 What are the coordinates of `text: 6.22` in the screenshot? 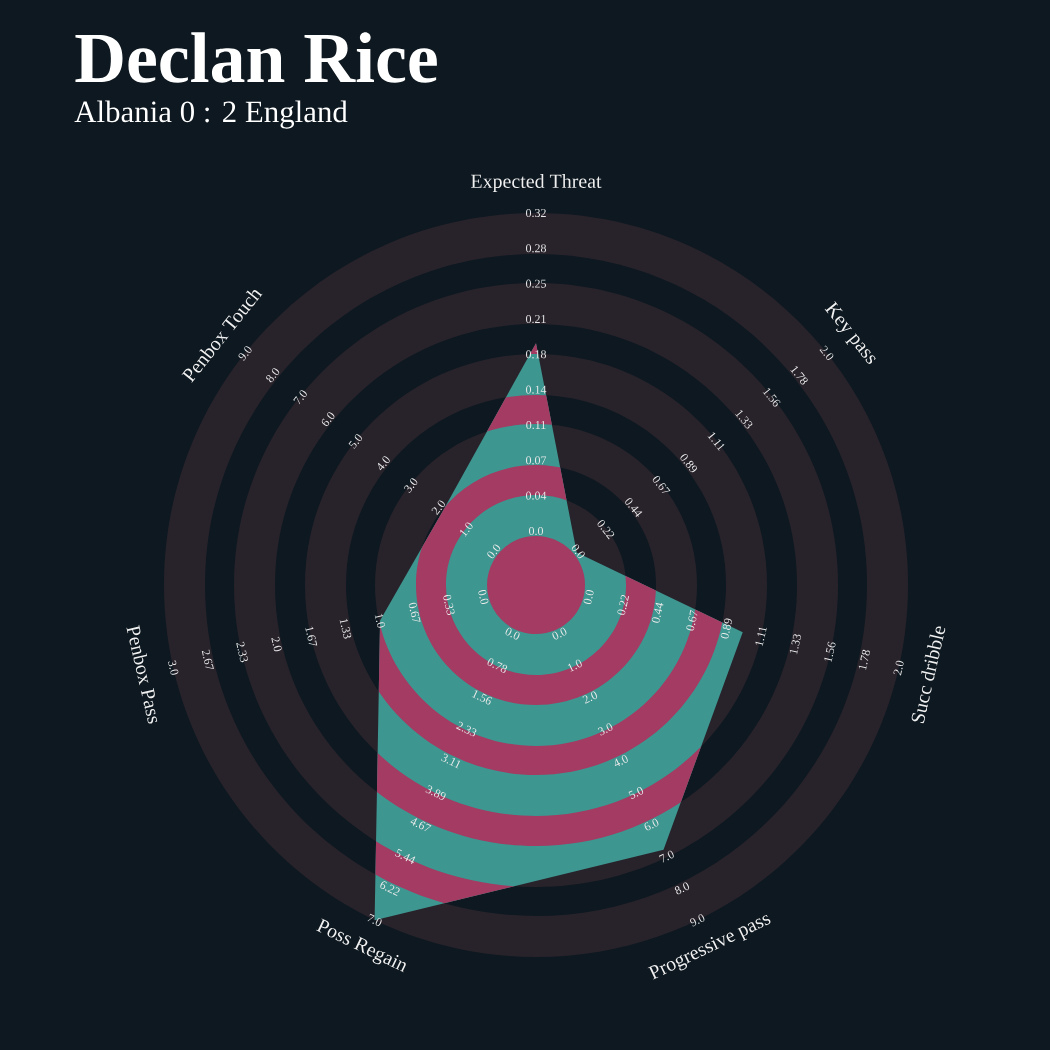 It's located at (390, 889).